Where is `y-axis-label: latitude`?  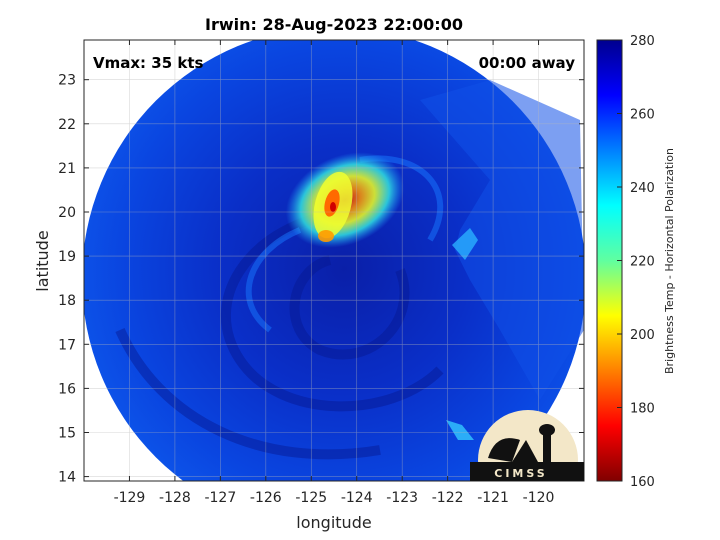 y-axis-label: latitude is located at coordinates (42, 260).